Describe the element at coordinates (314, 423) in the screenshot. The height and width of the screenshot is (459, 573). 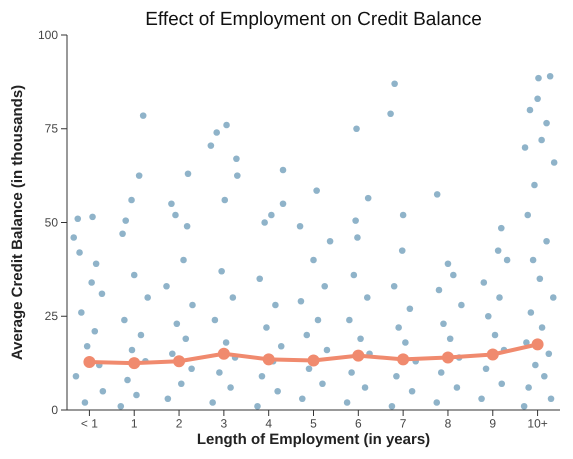
I see `x-tick-label: 5` at that location.